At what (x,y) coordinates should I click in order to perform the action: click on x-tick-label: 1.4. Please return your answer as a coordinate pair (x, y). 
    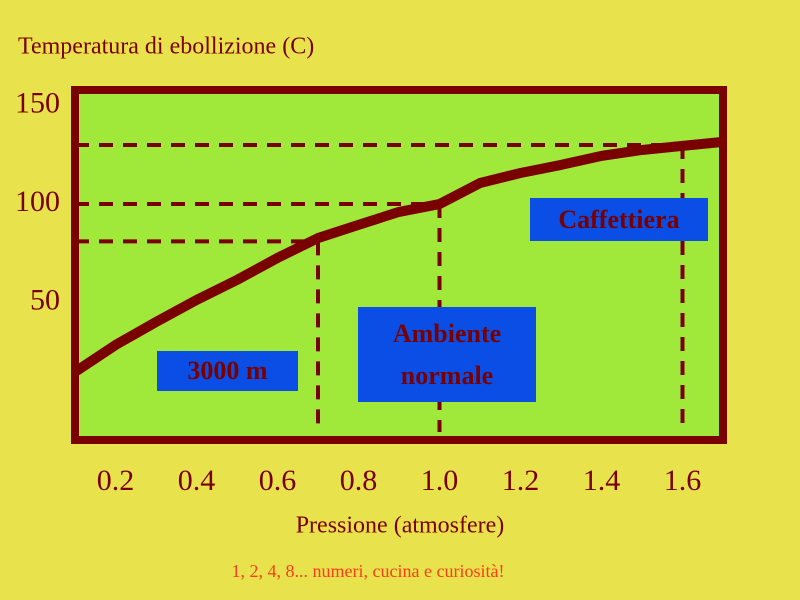
    Looking at the image, I should click on (602, 480).